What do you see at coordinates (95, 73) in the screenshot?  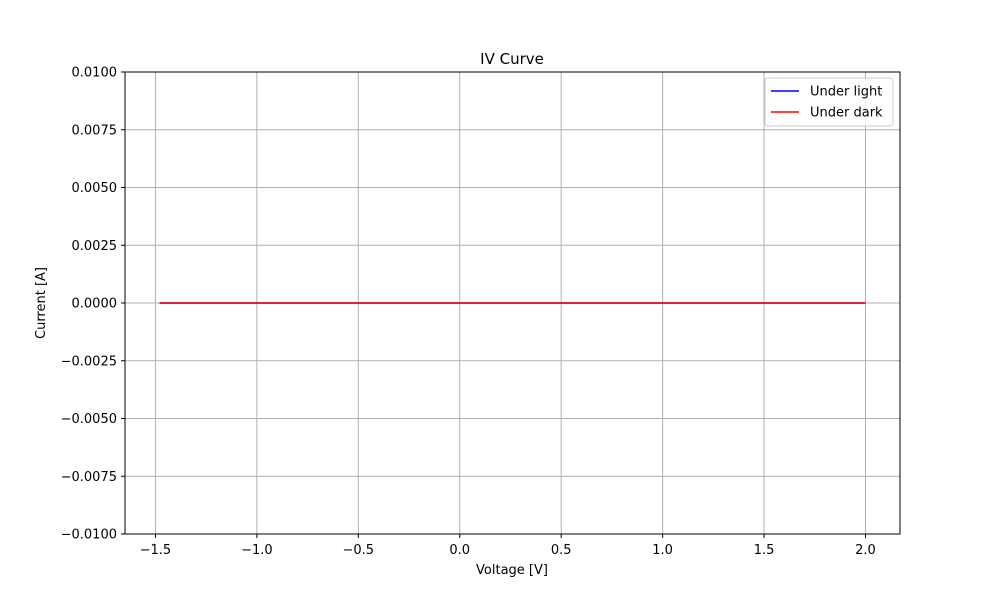 I see `y-tick-label: 0.0100` at bounding box center [95, 73].